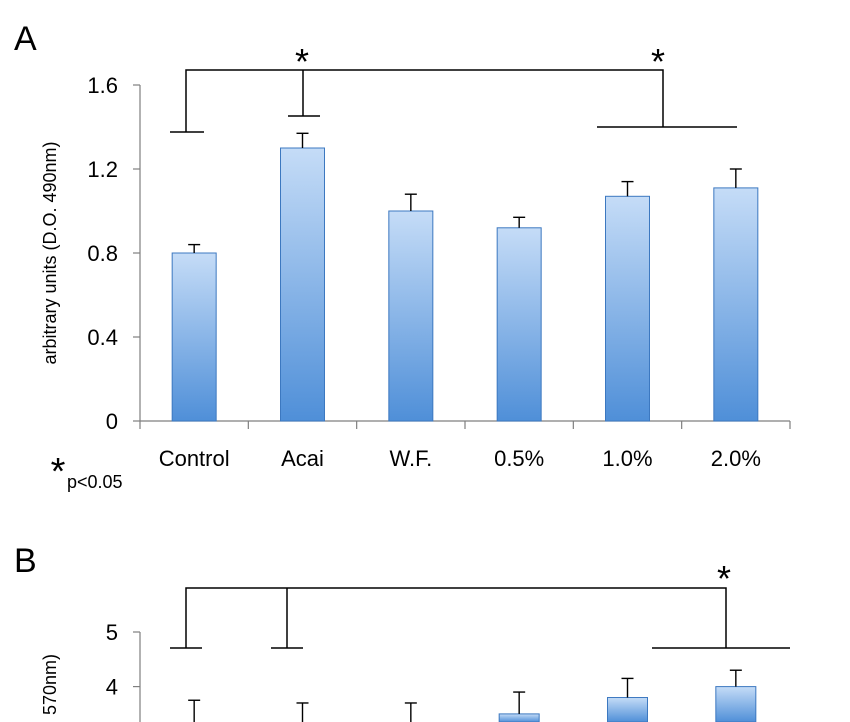 The width and height of the screenshot is (850, 722). What do you see at coordinates (519, 458) in the screenshot?
I see `x-tick-label: 0.5%` at bounding box center [519, 458].